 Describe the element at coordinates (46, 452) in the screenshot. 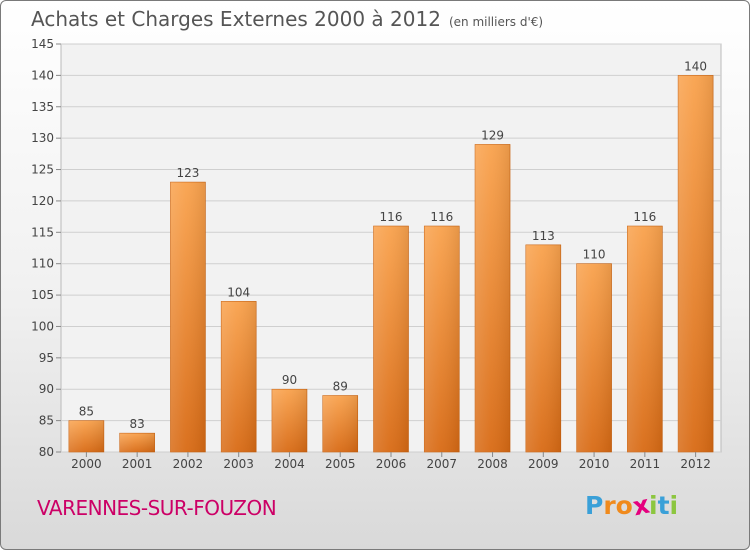

I see `y-tick-label: 80` at that location.